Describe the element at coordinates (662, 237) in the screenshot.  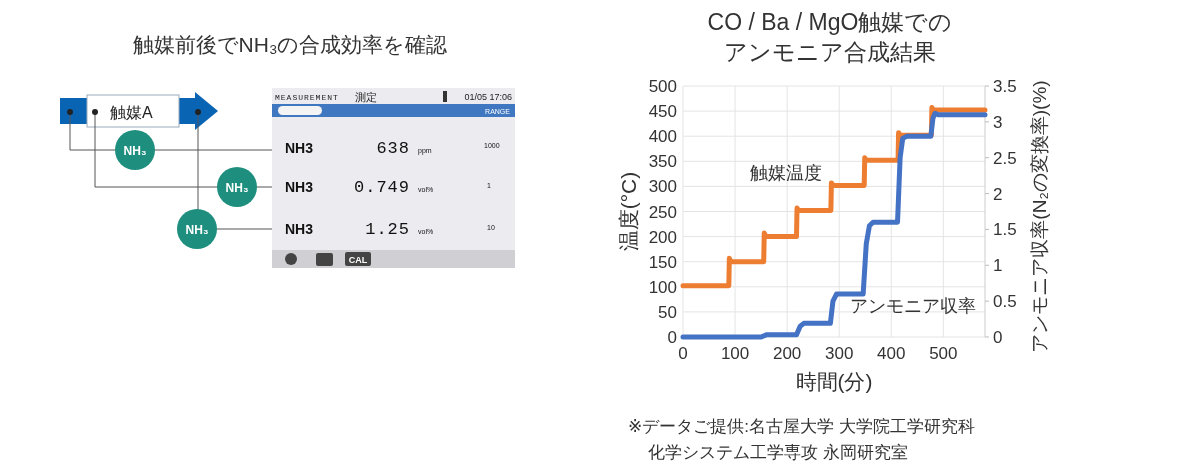
I see `y-tick-label: 200` at that location.